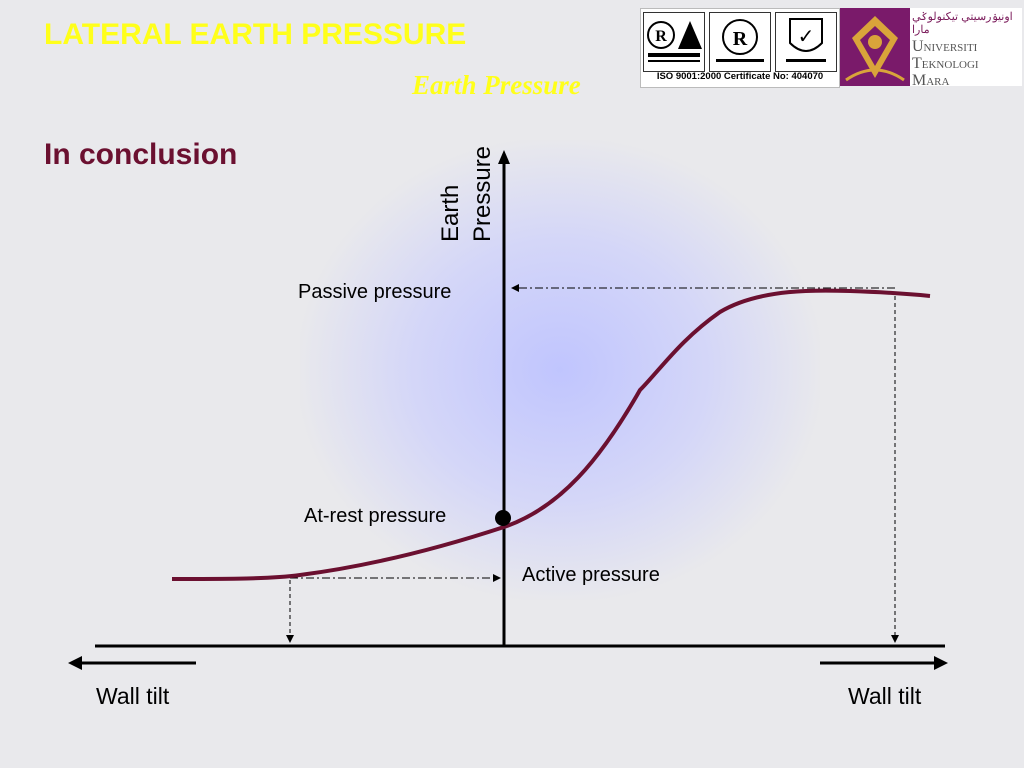 This screenshot has height=768, width=1024. Describe the element at coordinates (75, 663) in the screenshot. I see `left-tilt-arrowhead` at that location.